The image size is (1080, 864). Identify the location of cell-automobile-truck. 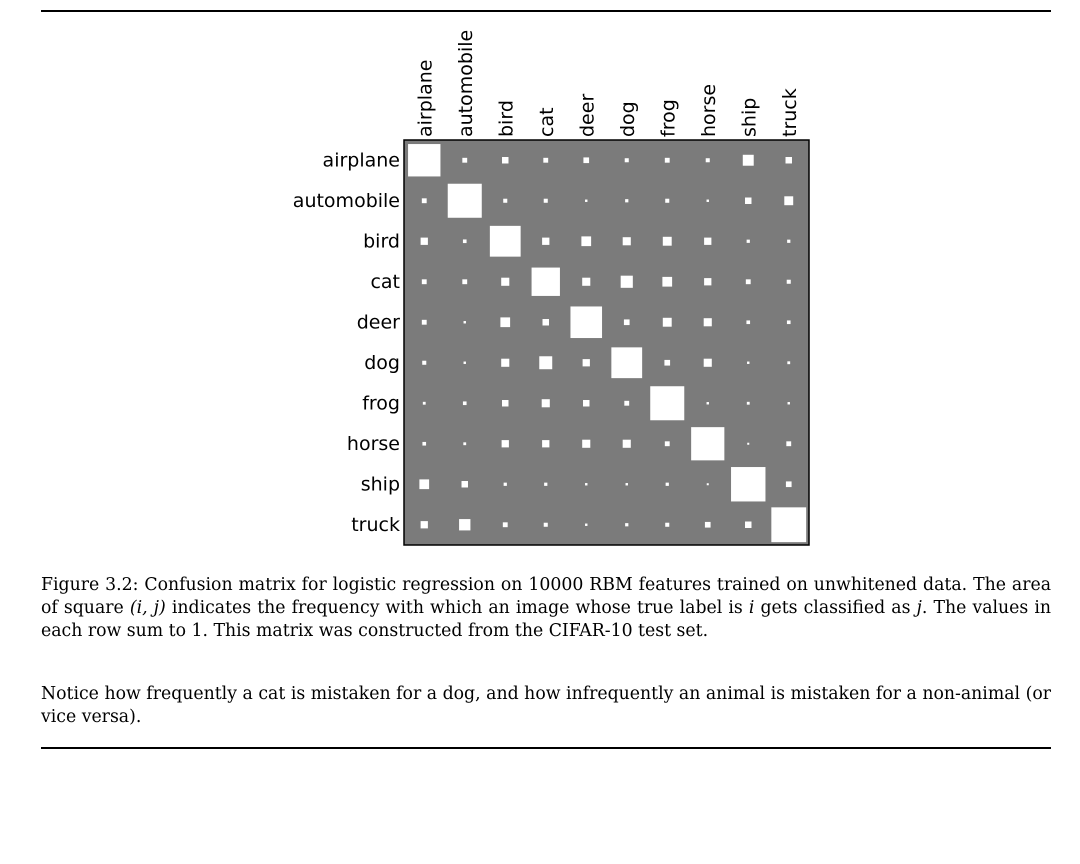
(789, 201).